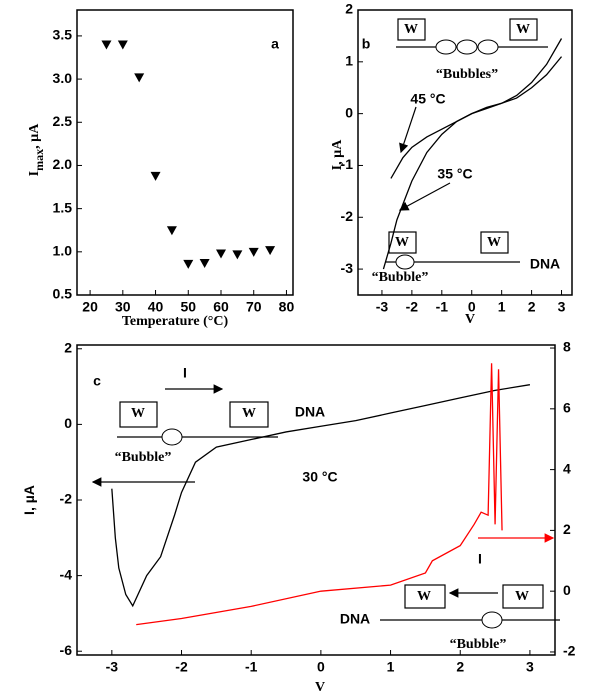 The width and height of the screenshot is (600, 700). Describe the element at coordinates (567, 590) in the screenshot. I see `y2-tick-label: 0` at that location.